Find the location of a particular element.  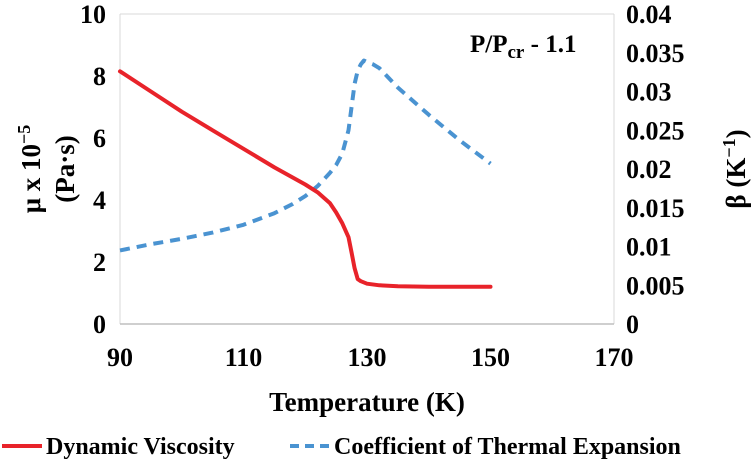

y-left-tick-label: 8 is located at coordinates (99, 76).